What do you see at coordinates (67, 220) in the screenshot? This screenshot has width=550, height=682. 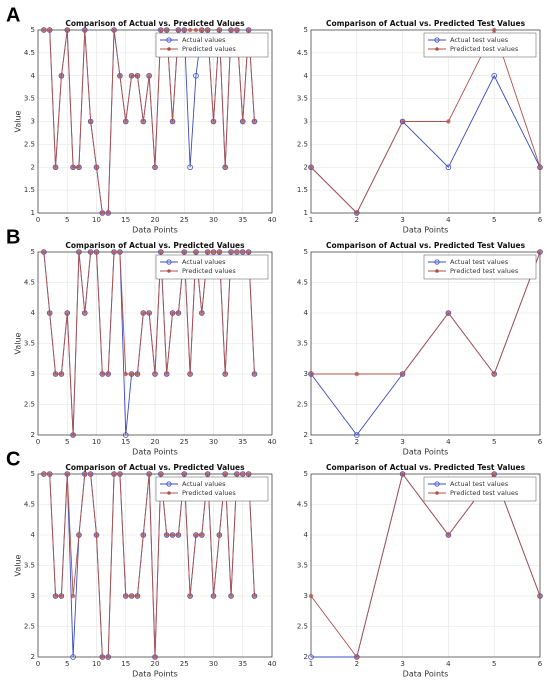 I see `x-tick-label: 5` at bounding box center [67, 220].